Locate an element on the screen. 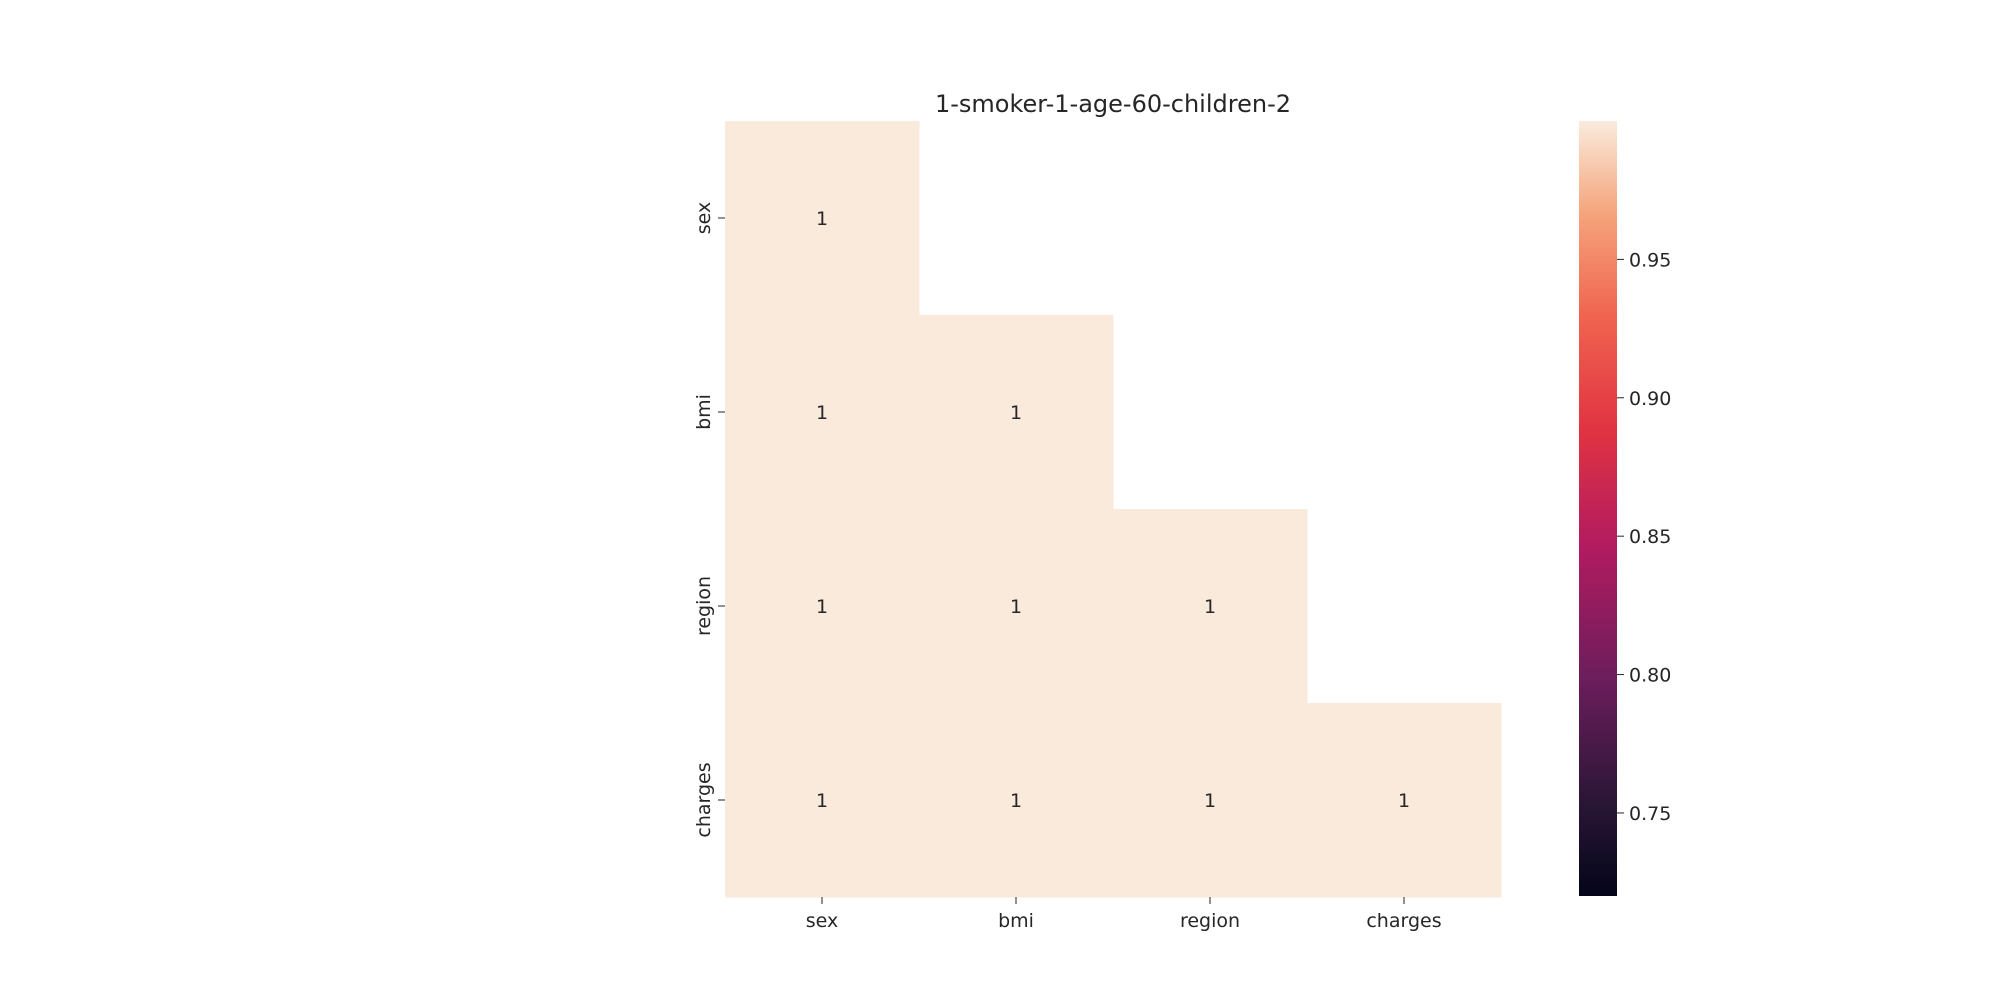 The height and width of the screenshot is (1000, 2000). colorbar-tick-label: 0.75 is located at coordinates (1650, 814).